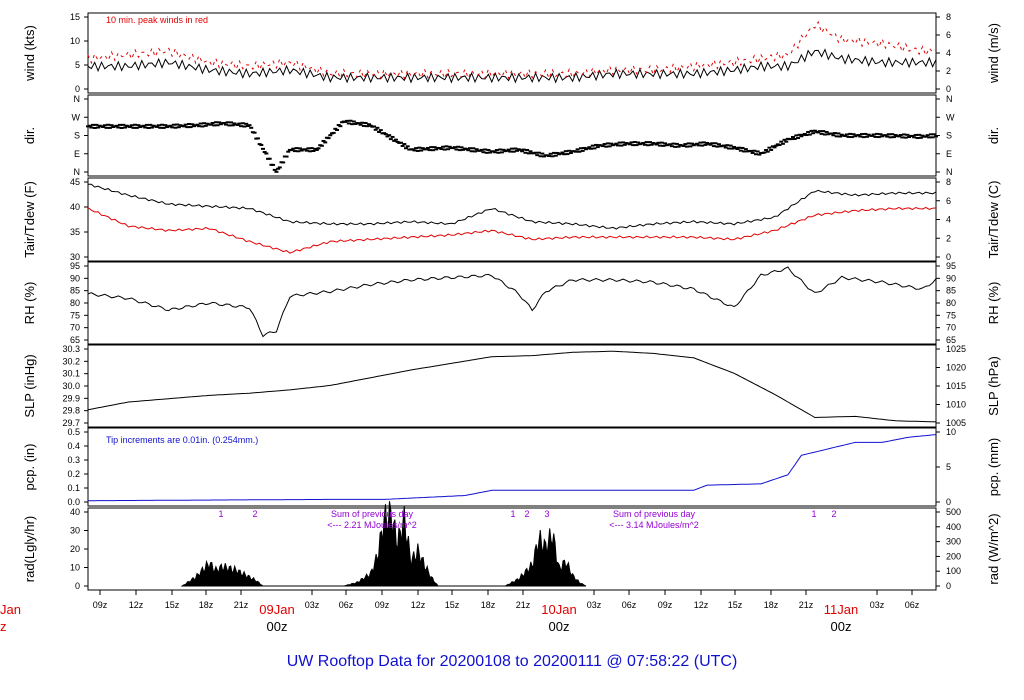  What do you see at coordinates (372, 525) in the screenshot?
I see `rad-annotation: <--- 2.21 MJoules/m^2` at bounding box center [372, 525].